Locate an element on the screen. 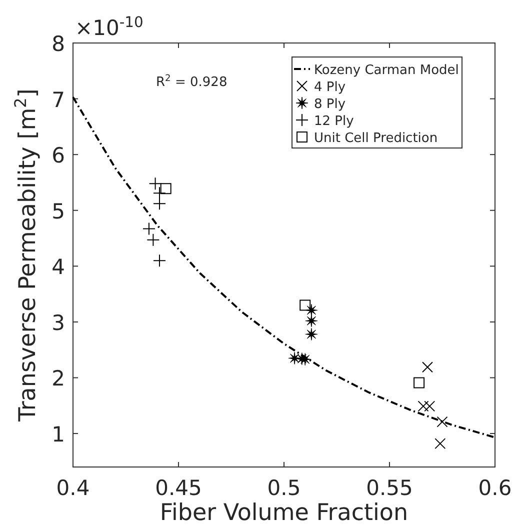 This screenshot has width=515, height=531. x-axis-title: Fiber Volume Fraction is located at coordinates (284, 513).